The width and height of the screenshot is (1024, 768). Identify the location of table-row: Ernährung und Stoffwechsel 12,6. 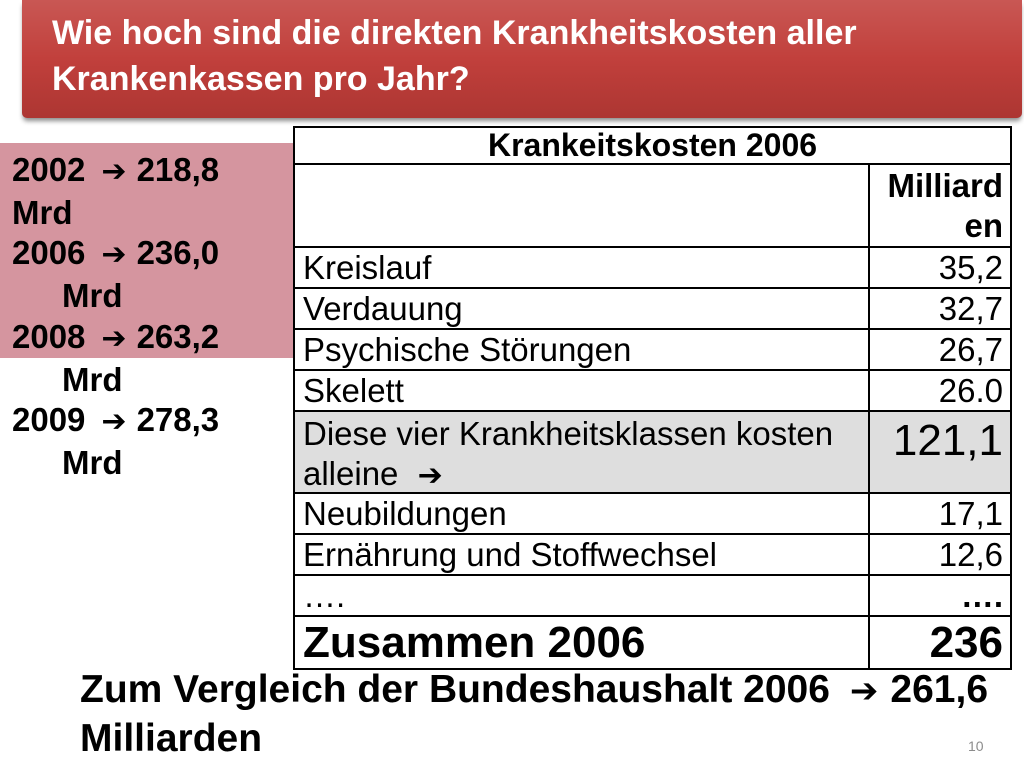
(652, 555).